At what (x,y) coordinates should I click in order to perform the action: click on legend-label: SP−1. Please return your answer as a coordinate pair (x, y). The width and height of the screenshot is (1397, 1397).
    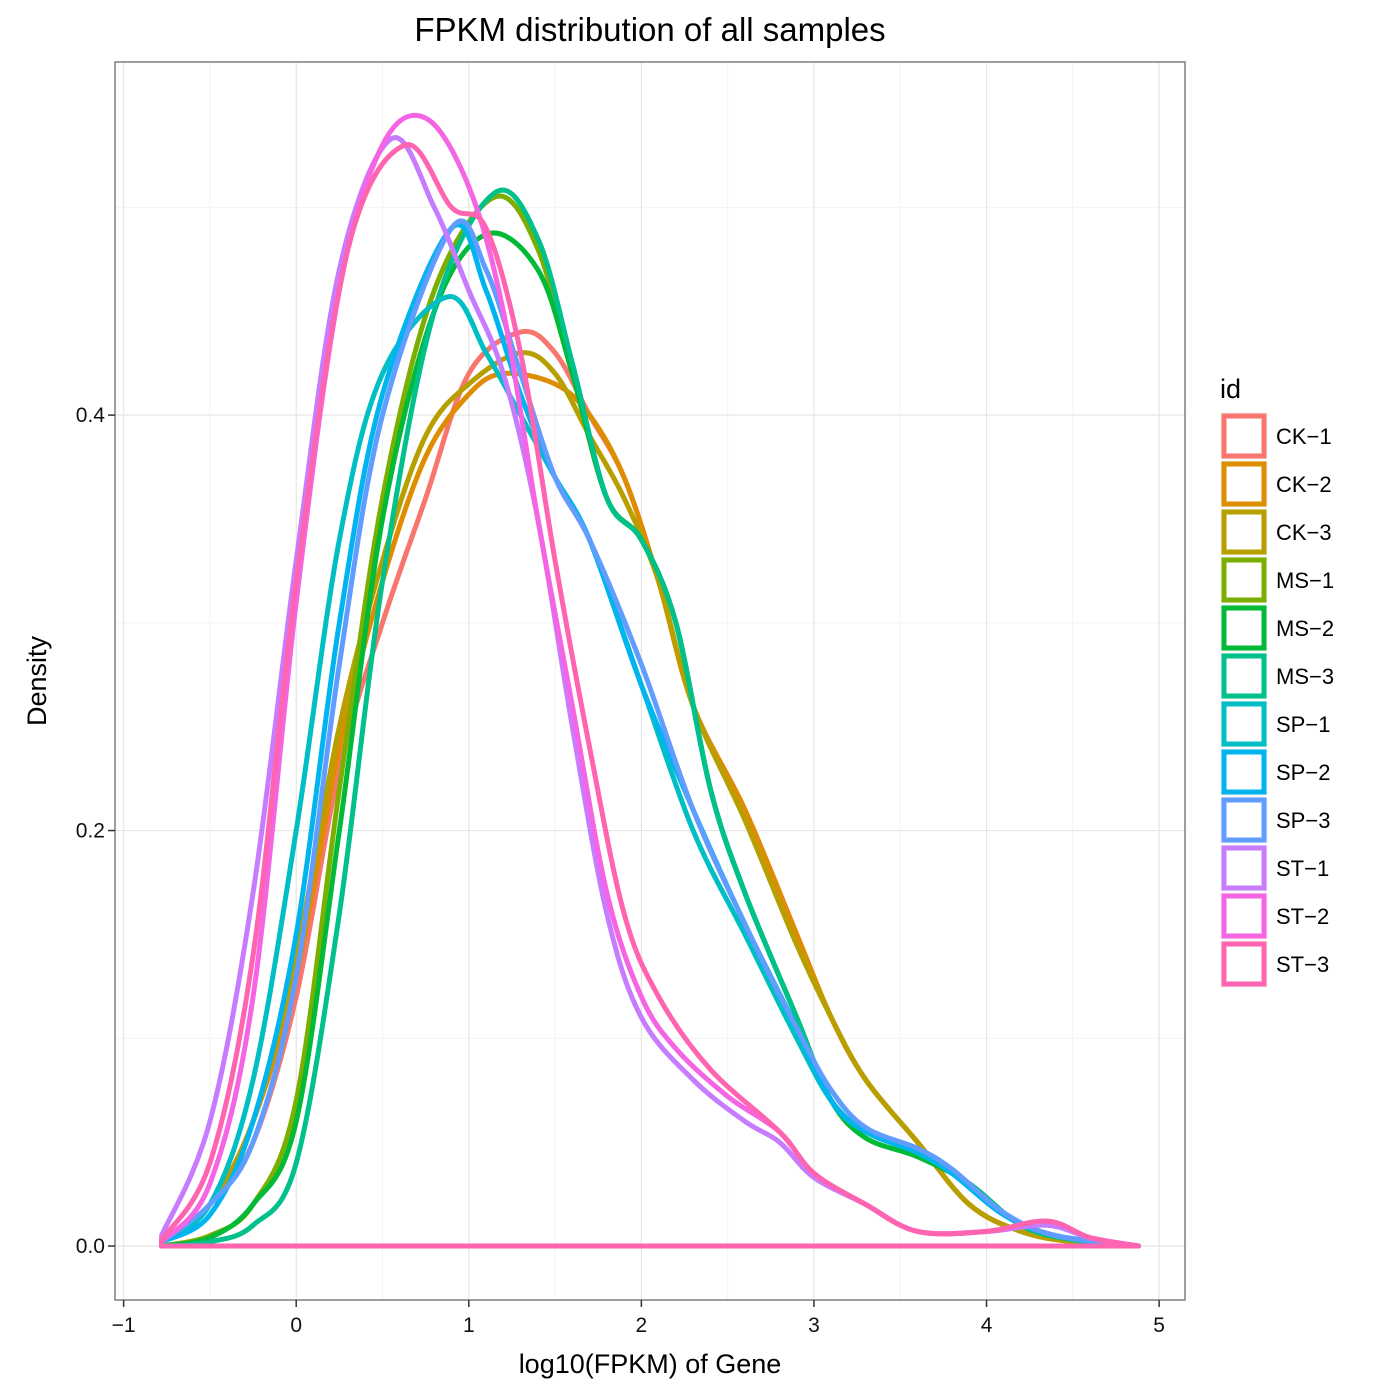
    Looking at the image, I should click on (1303, 724).